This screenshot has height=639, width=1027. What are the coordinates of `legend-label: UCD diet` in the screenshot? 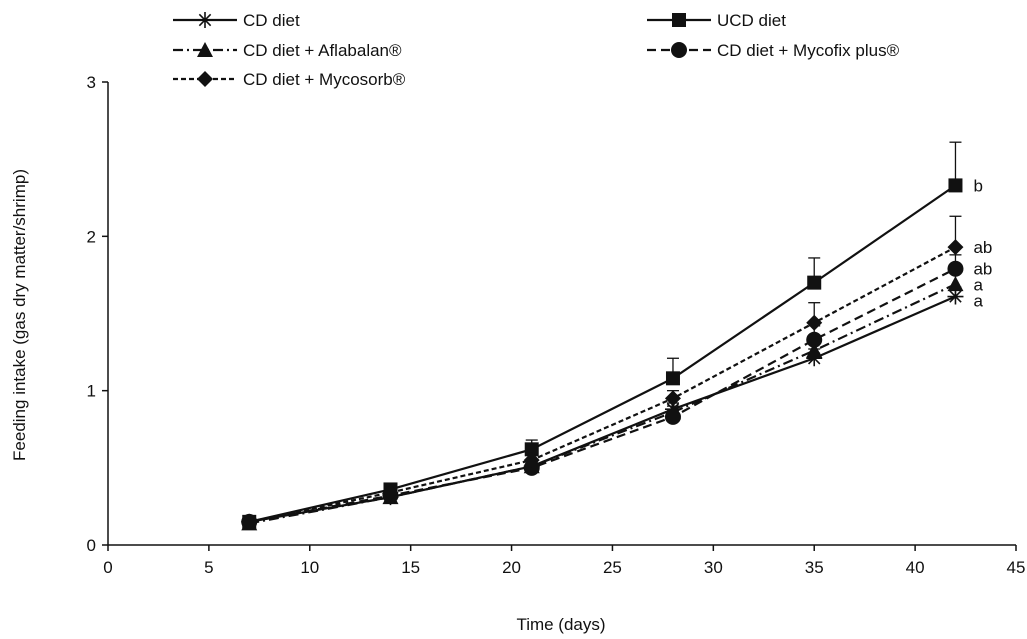 It's located at (751, 20).